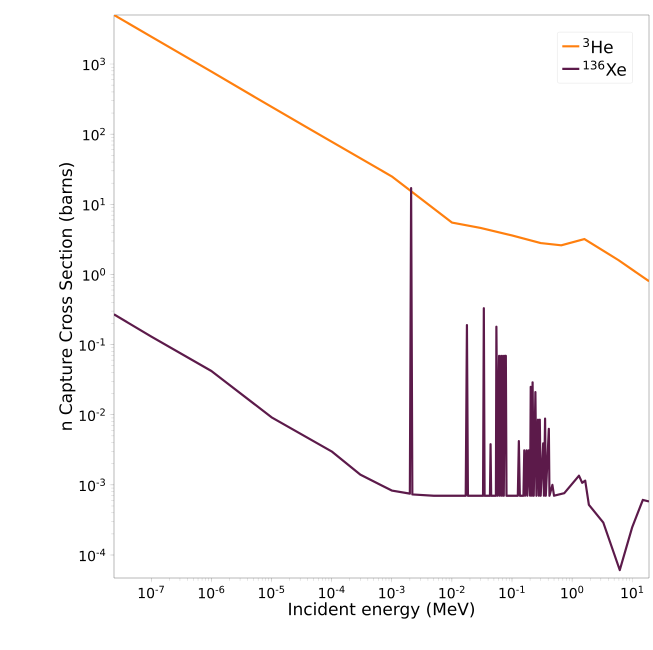 The image size is (653, 650). What do you see at coordinates (211, 592) in the screenshot?
I see `x-tick-label: 10$^{-6}$` at bounding box center [211, 592].